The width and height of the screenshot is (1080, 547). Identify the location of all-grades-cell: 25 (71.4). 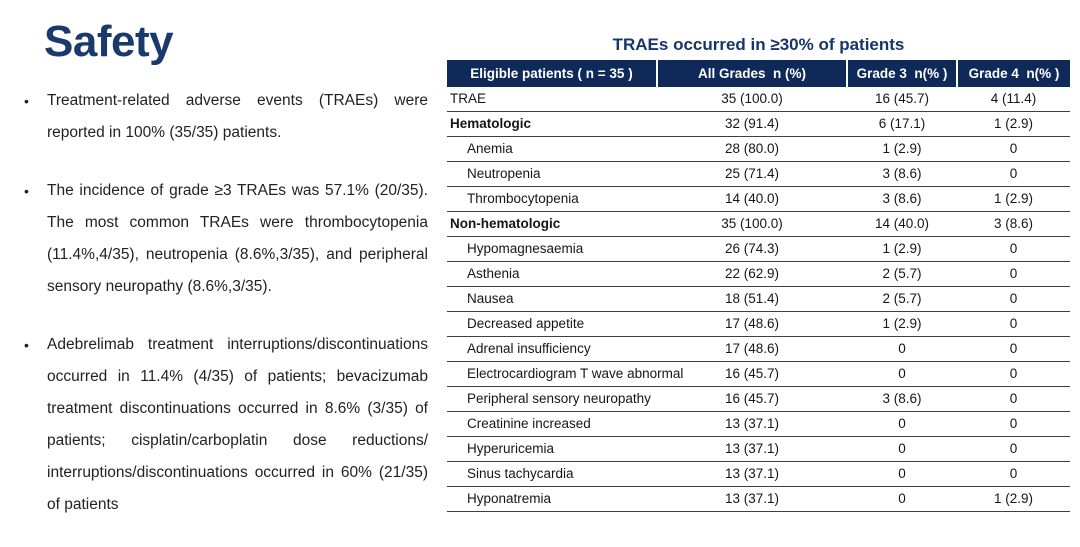
(752, 174).